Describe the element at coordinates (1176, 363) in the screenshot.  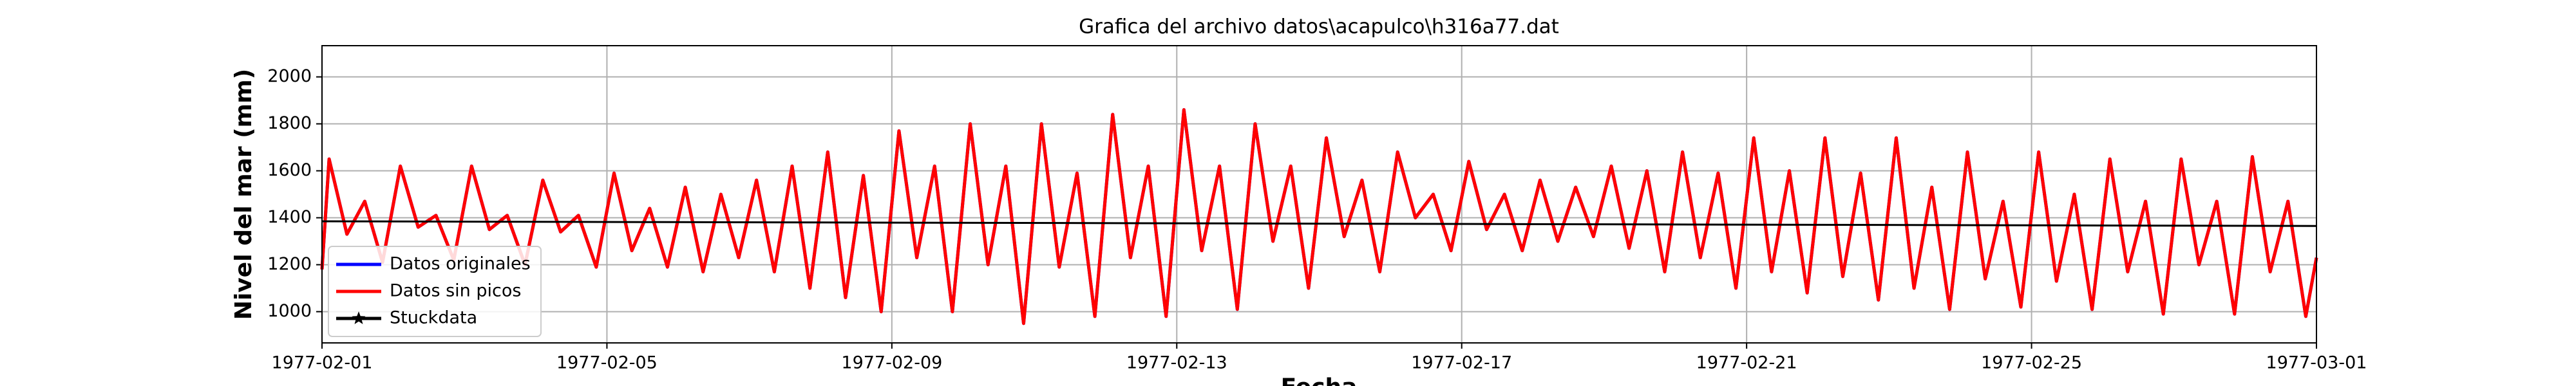
I see `x-tick-label: 1977-02-13` at that location.